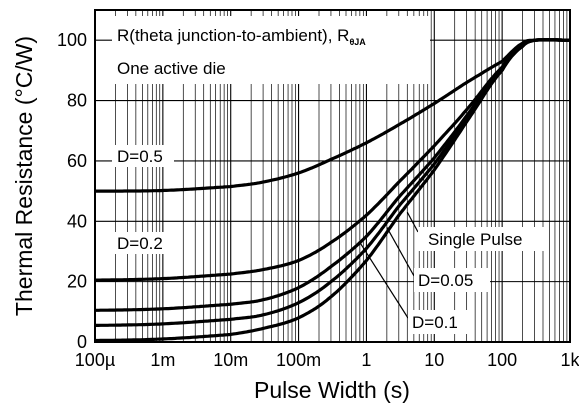 This screenshot has width=579, height=411. Describe the element at coordinates (95, 360) in the screenshot. I see `x-tick-label: 100µ` at that location.